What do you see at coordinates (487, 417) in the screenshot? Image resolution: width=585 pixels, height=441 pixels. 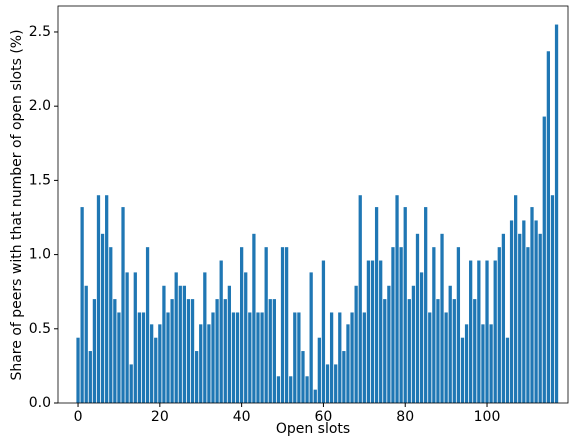 I see `x-tick-label: 100` at bounding box center [487, 417].